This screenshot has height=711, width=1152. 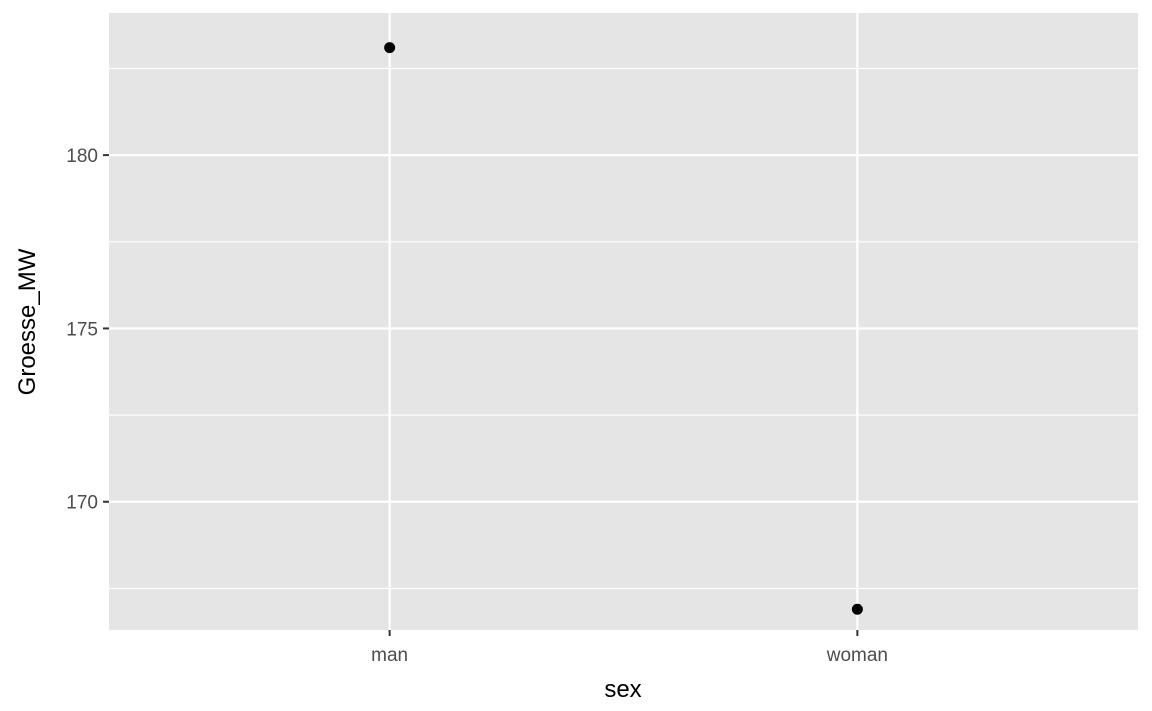 What do you see at coordinates (622, 689) in the screenshot?
I see `x-axis-title: sex` at bounding box center [622, 689].